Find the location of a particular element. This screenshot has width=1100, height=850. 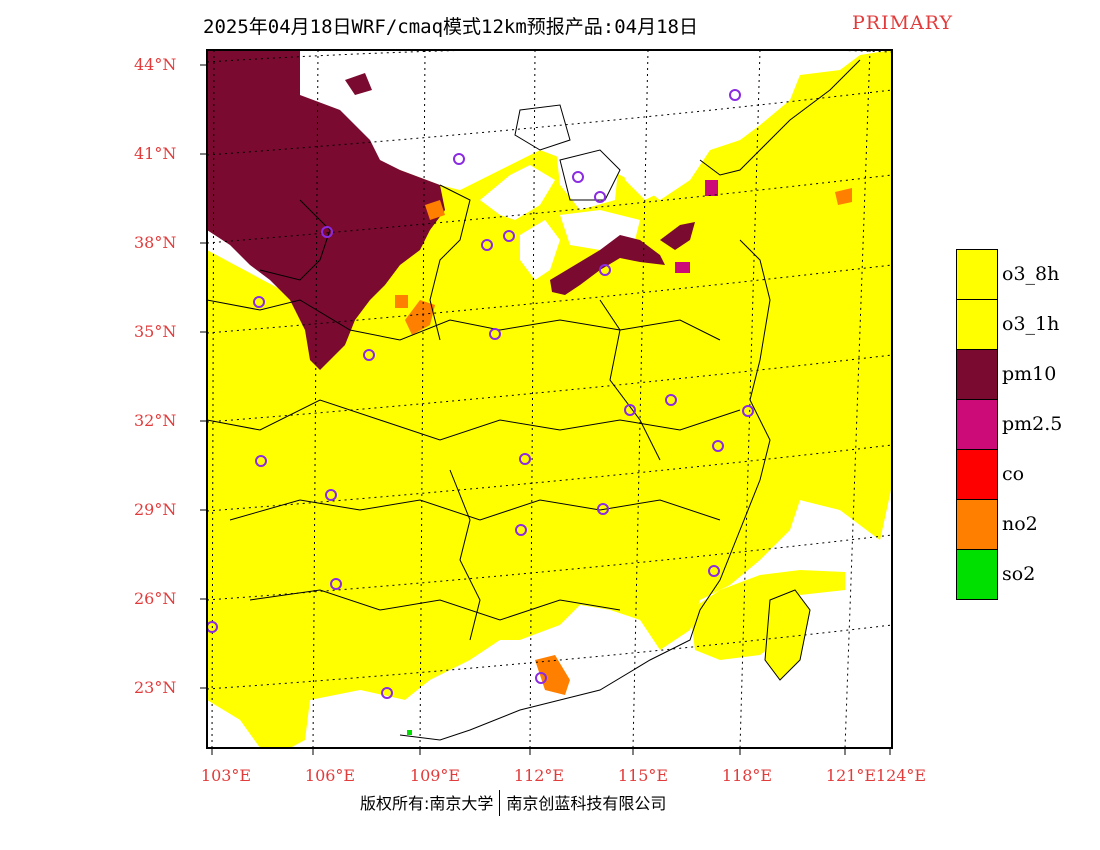

primary-tag: PRIMARY is located at coordinates (903, 23).